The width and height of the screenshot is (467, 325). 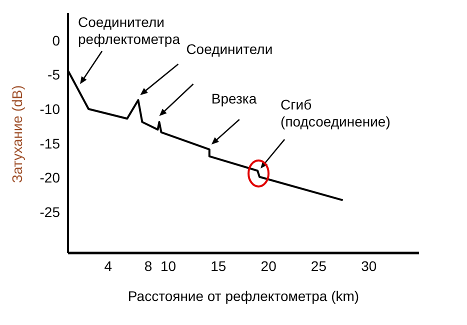 What do you see at coordinates (218, 266) in the screenshot?
I see `x-tick-label: 15` at bounding box center [218, 266].